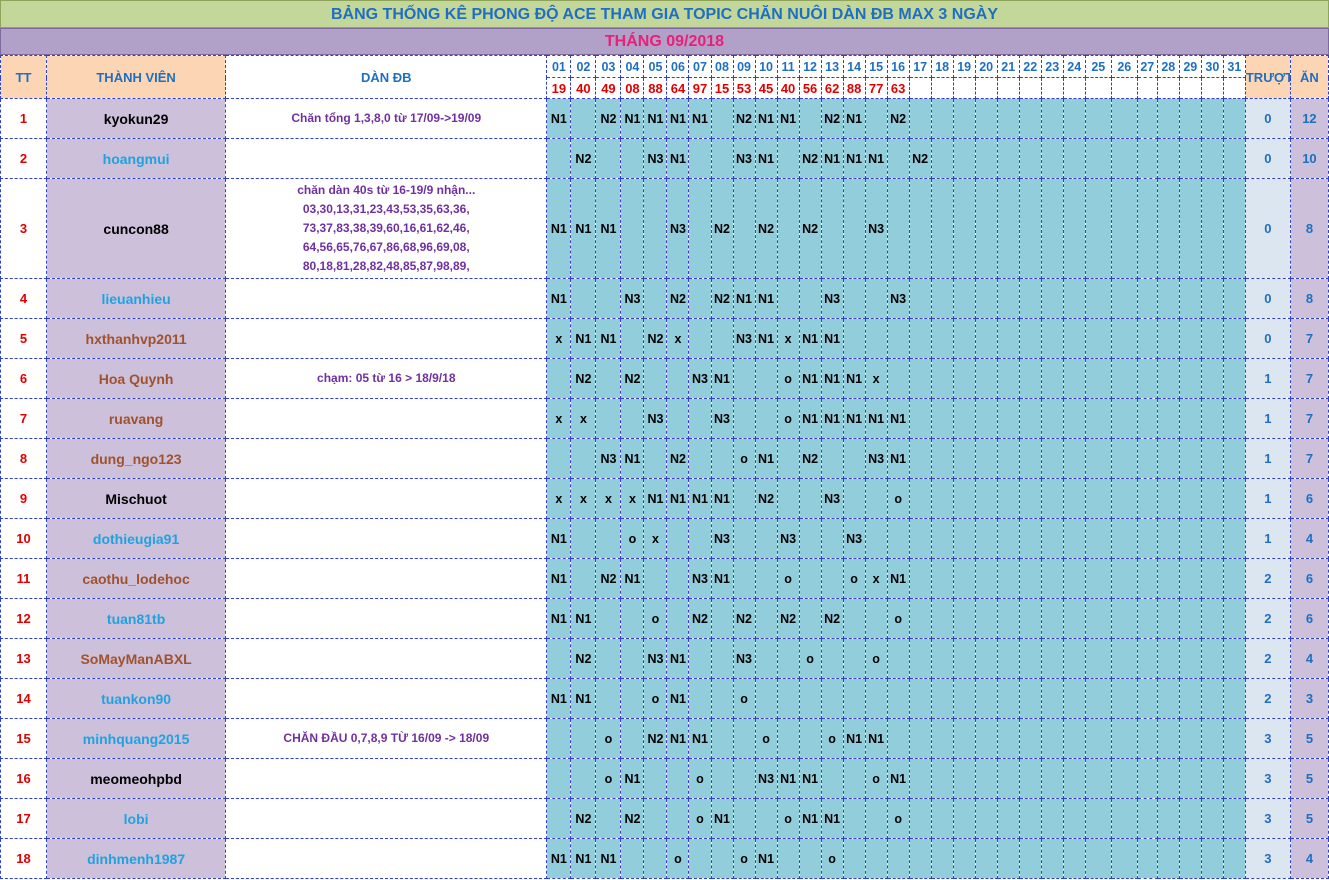  I want to click on truot-count: 0, so click(1267, 228).